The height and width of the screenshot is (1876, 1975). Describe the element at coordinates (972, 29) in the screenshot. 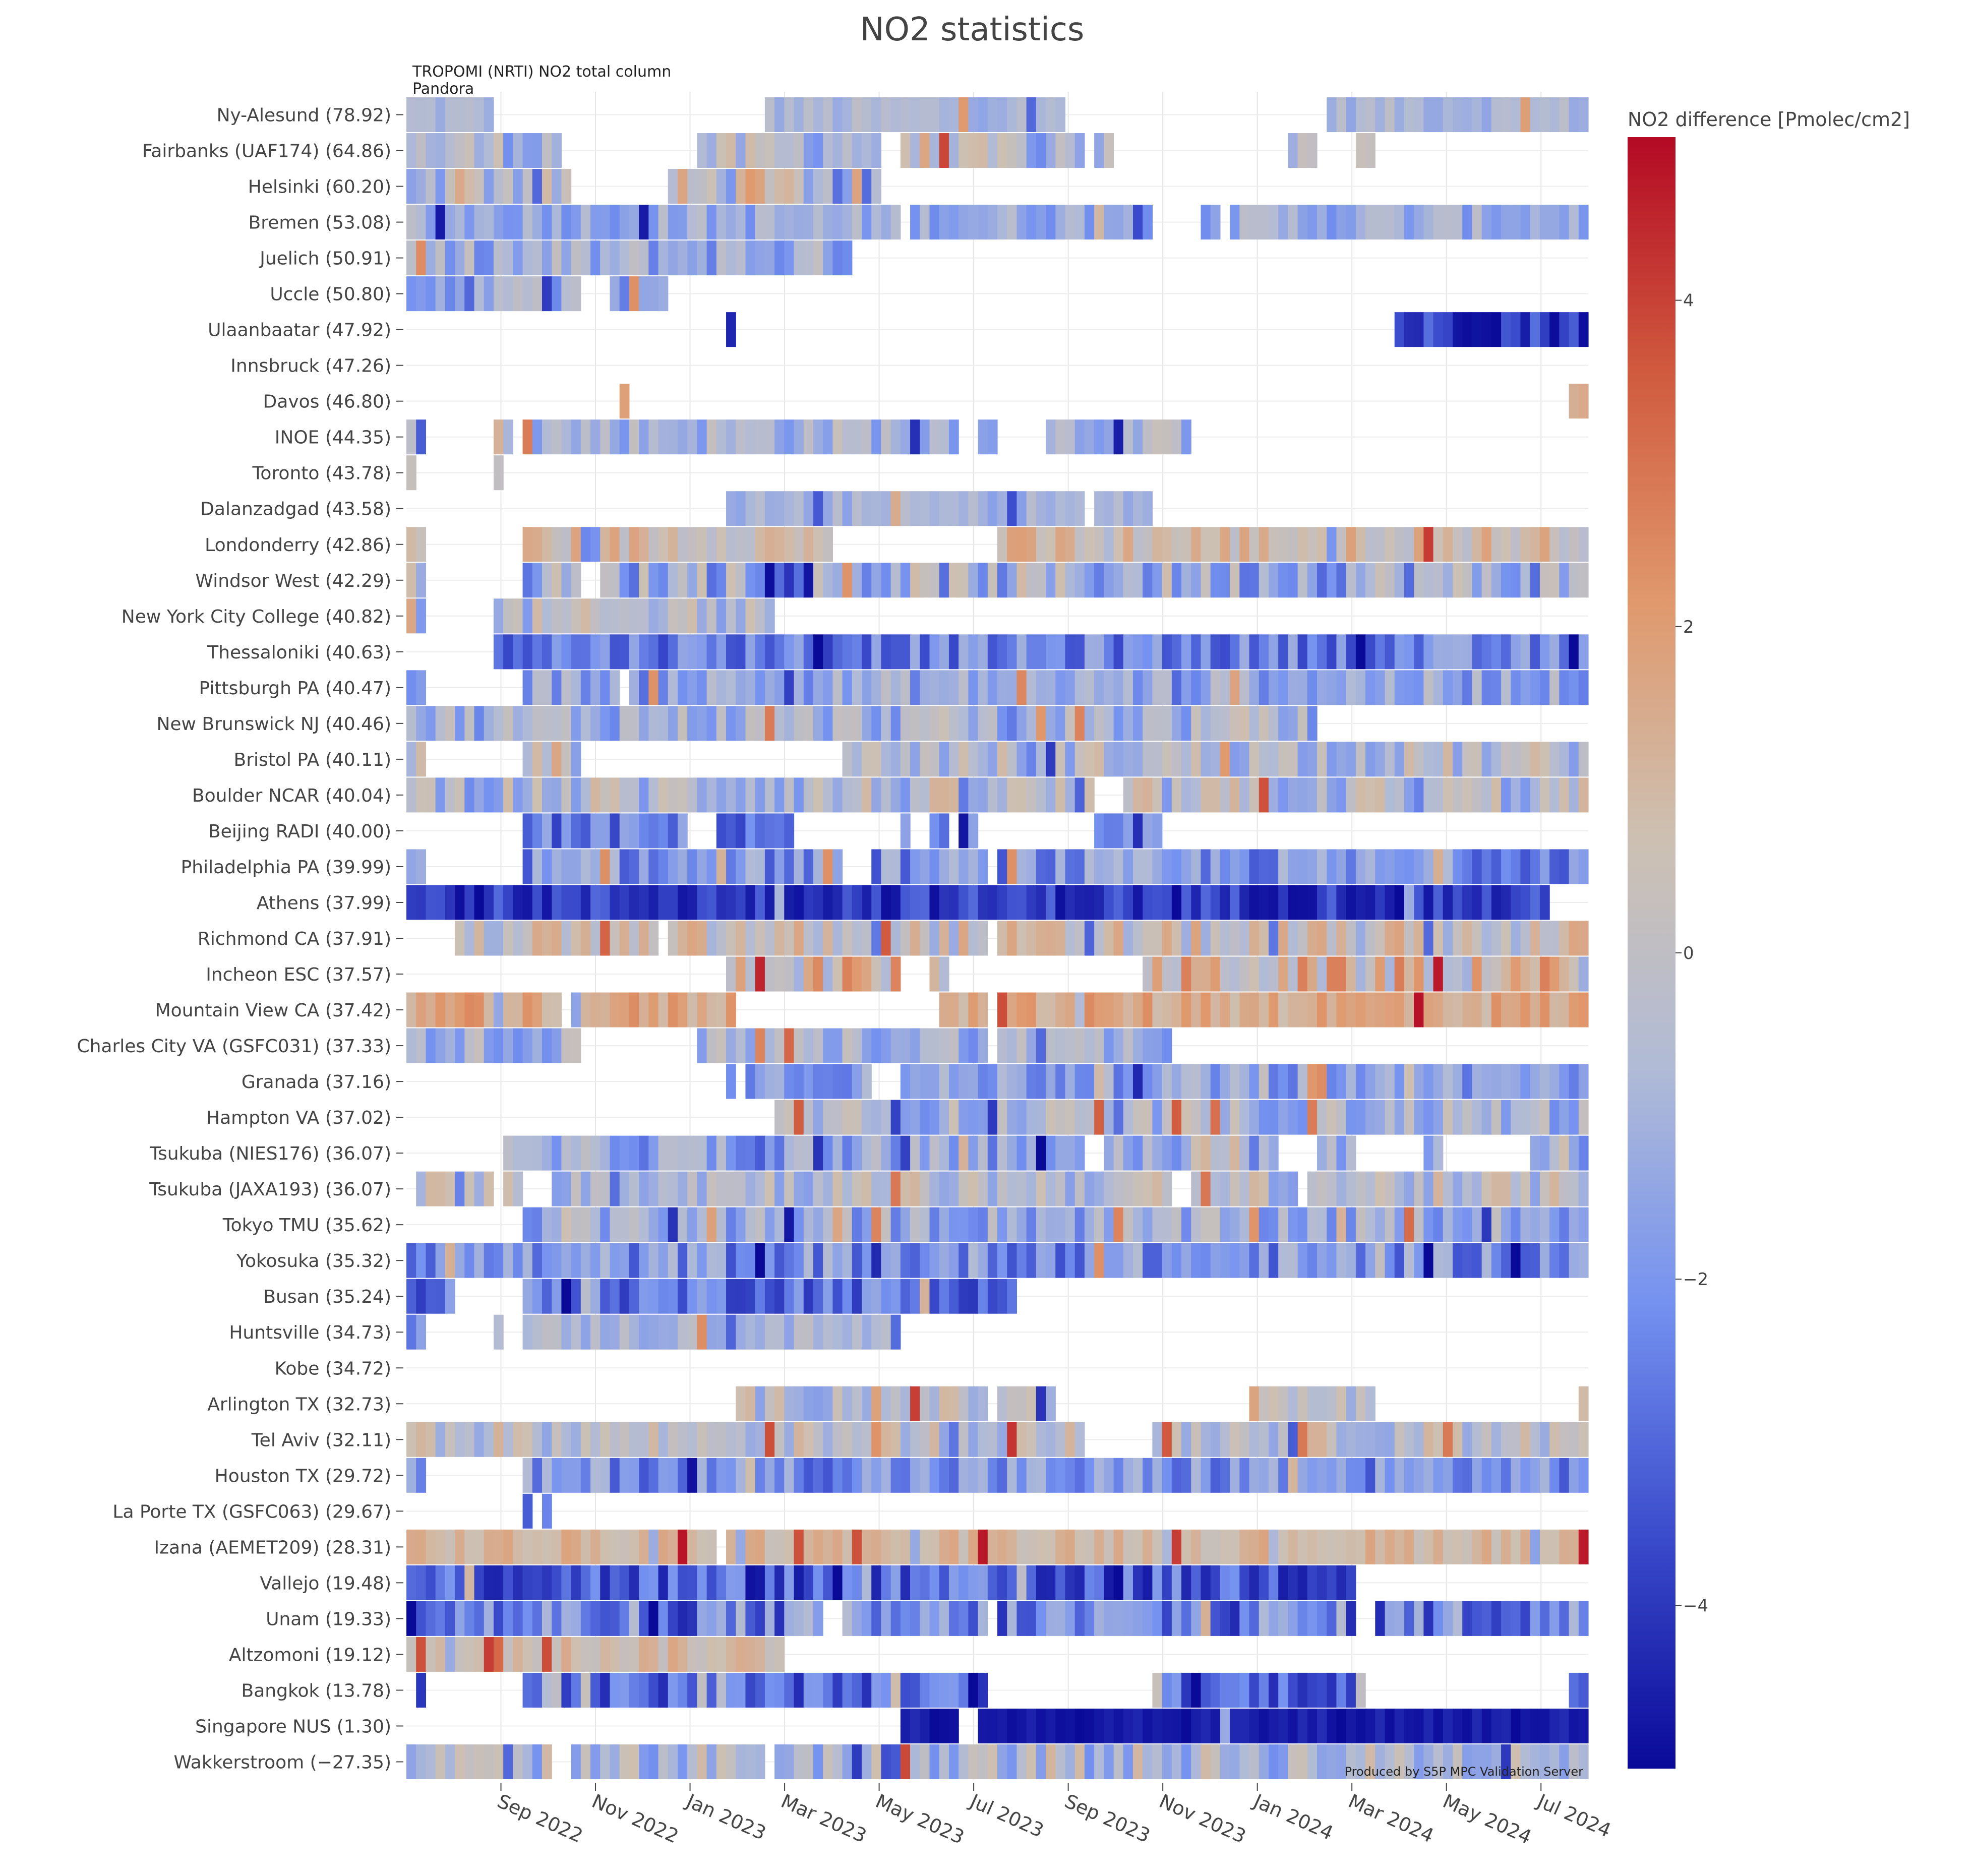

I see `chart-title: NO2 statistics` at that location.